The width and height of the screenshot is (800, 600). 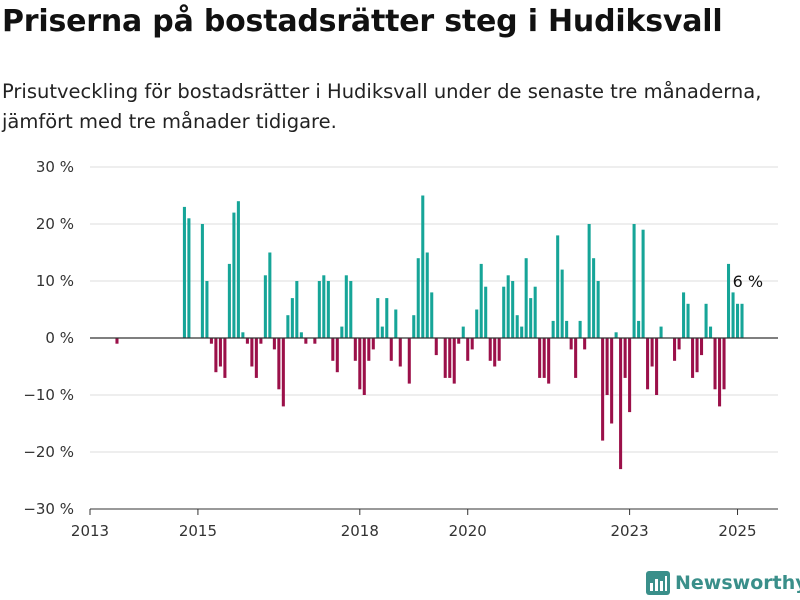 What do you see at coordinates (658, 583) in the screenshot?
I see `newsworthy-logo-icon` at bounding box center [658, 583].